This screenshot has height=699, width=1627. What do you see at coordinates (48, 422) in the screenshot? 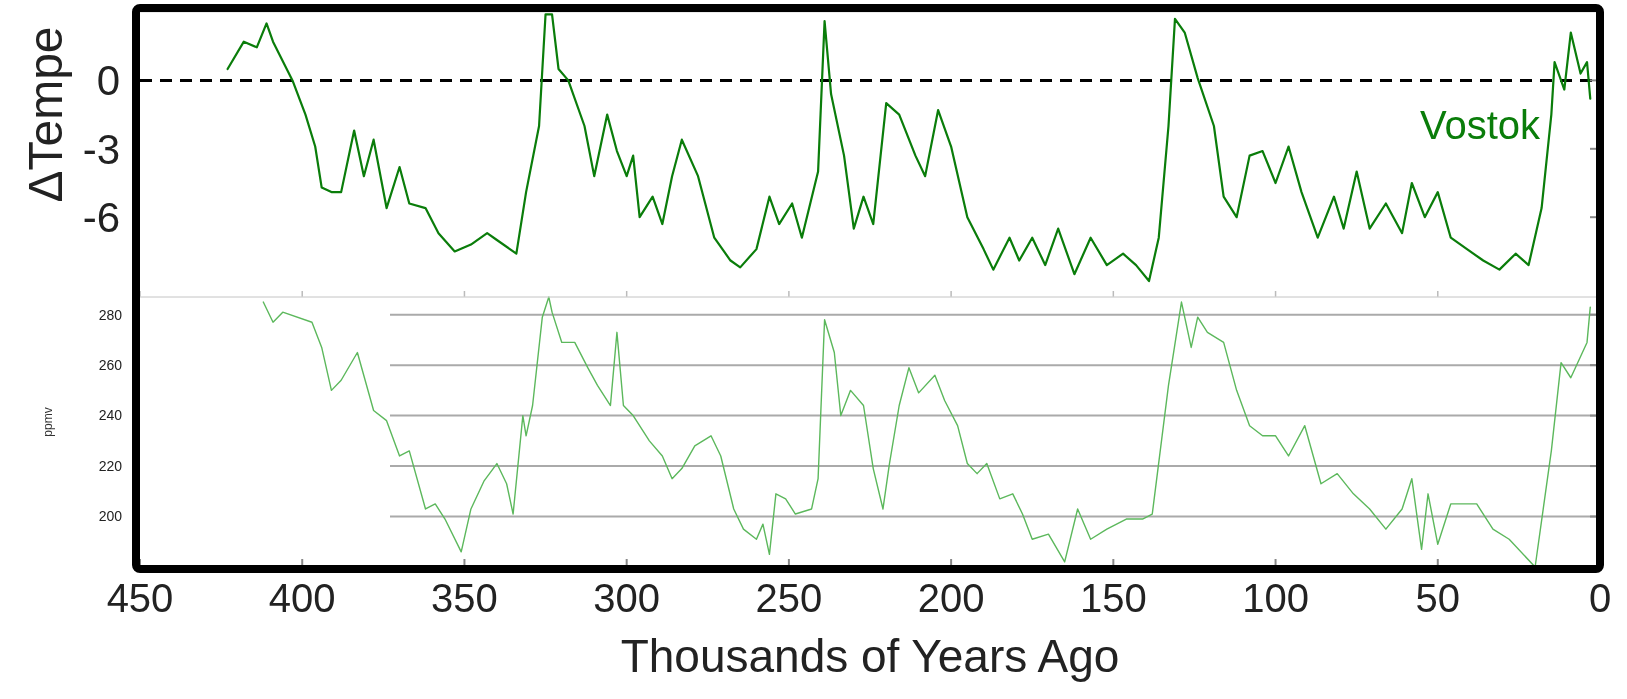
I see `y-axis-title: ppmv` at bounding box center [48, 422].